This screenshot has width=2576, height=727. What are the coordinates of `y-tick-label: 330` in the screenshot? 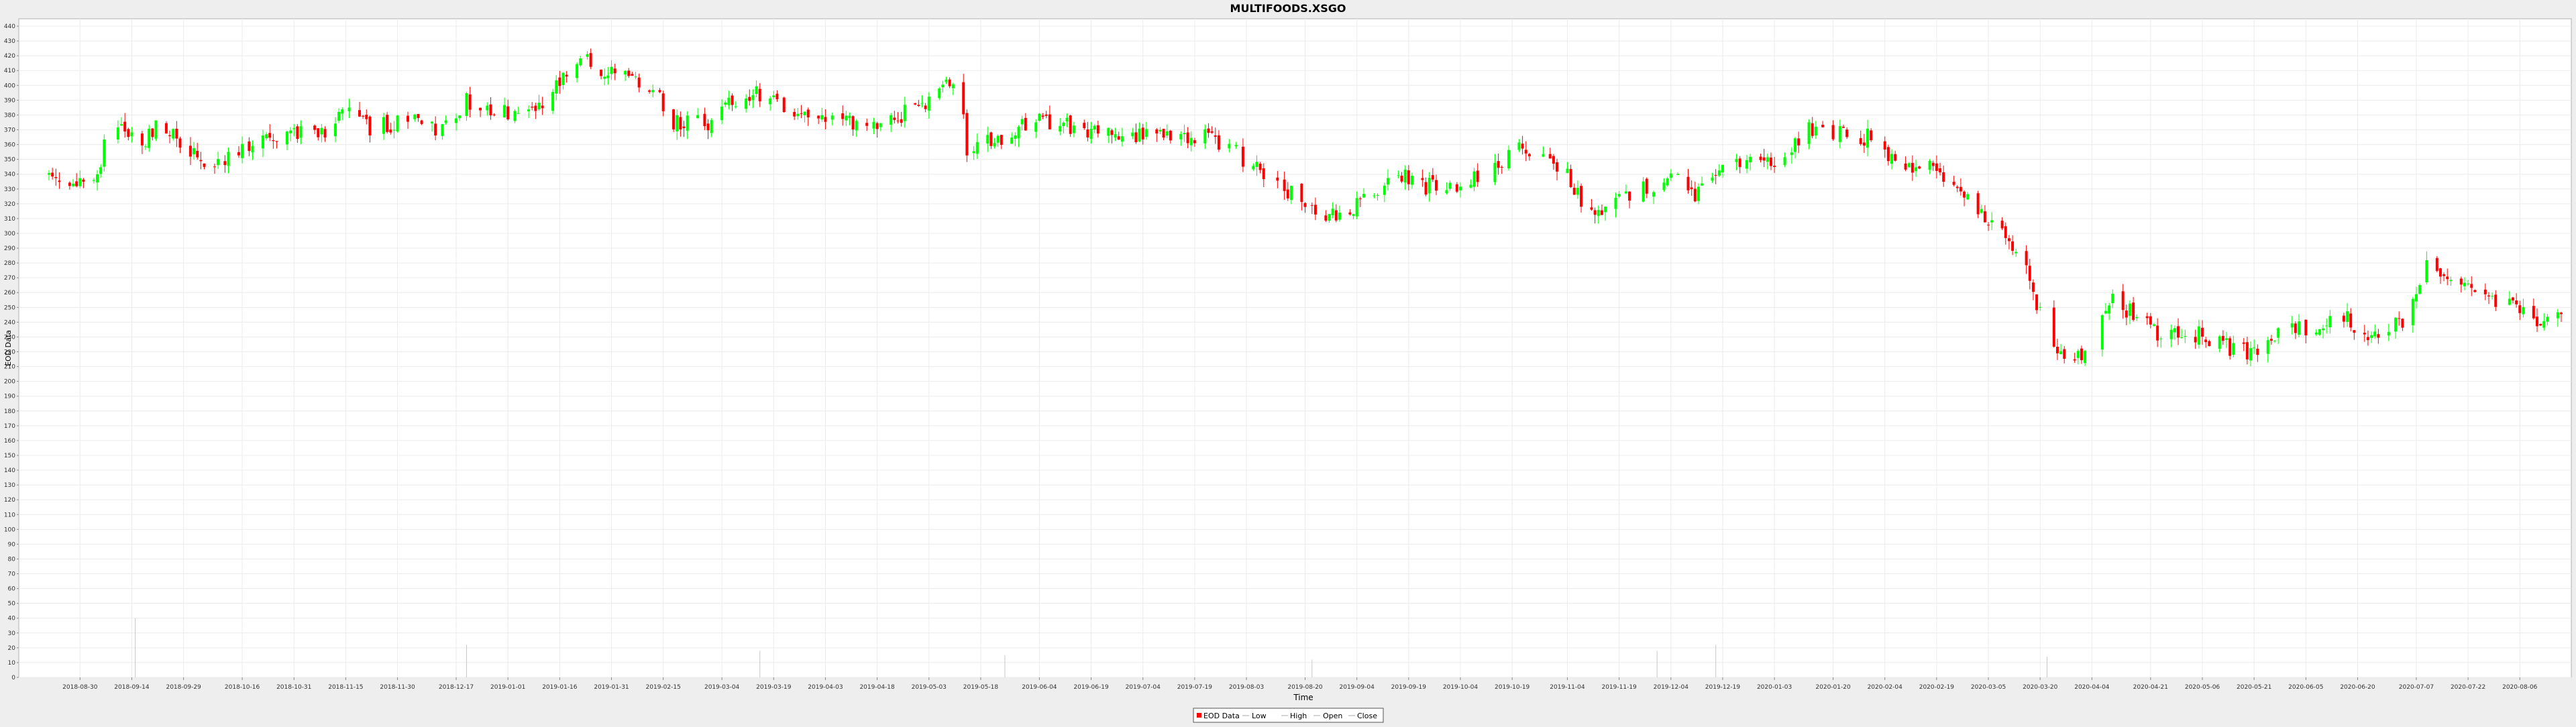 It's located at (9, 189).